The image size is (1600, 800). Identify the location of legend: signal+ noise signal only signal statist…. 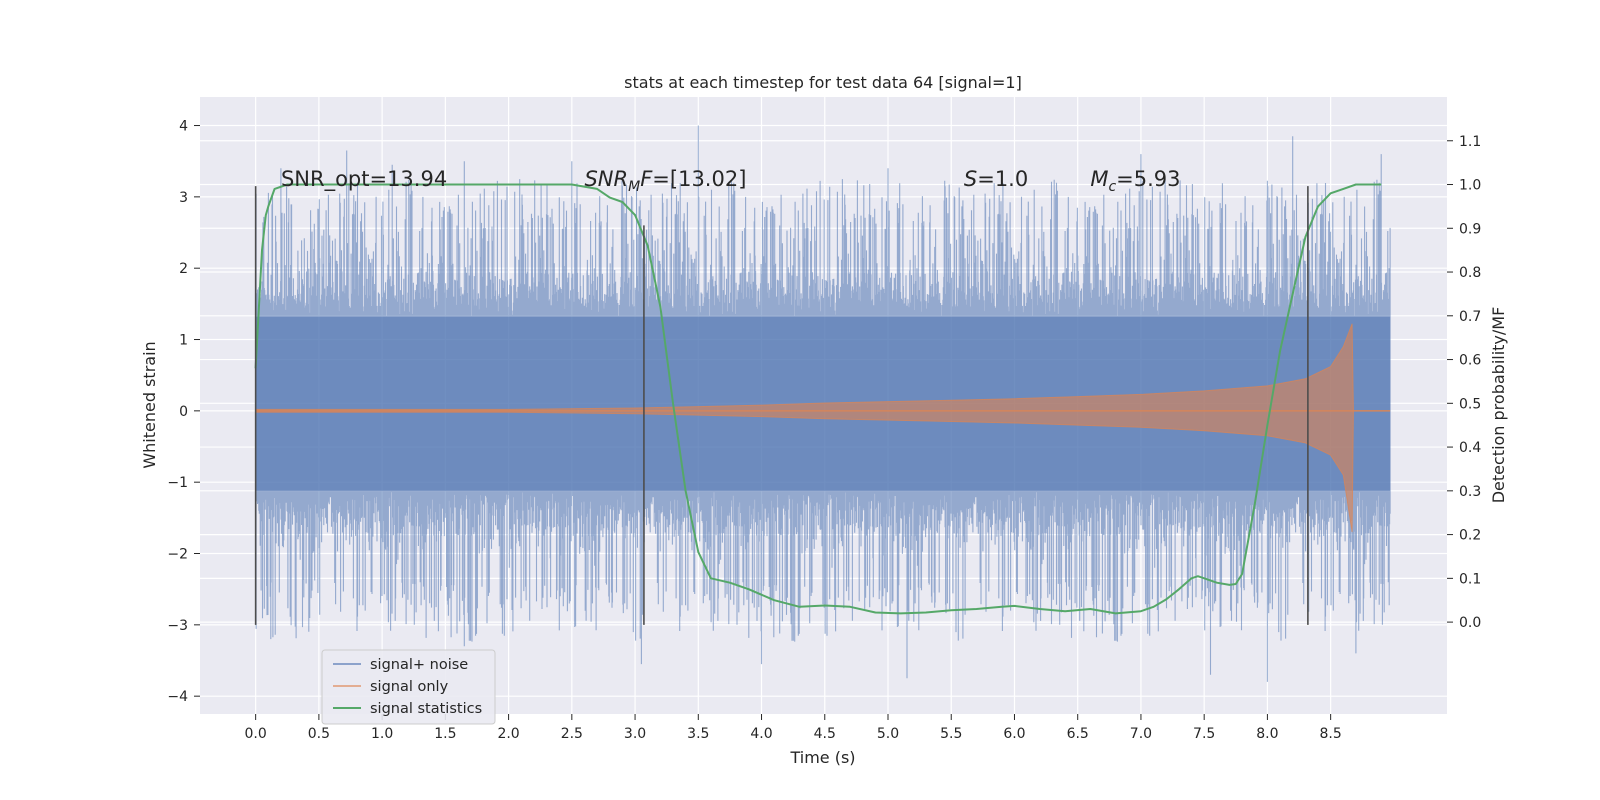
(408, 687).